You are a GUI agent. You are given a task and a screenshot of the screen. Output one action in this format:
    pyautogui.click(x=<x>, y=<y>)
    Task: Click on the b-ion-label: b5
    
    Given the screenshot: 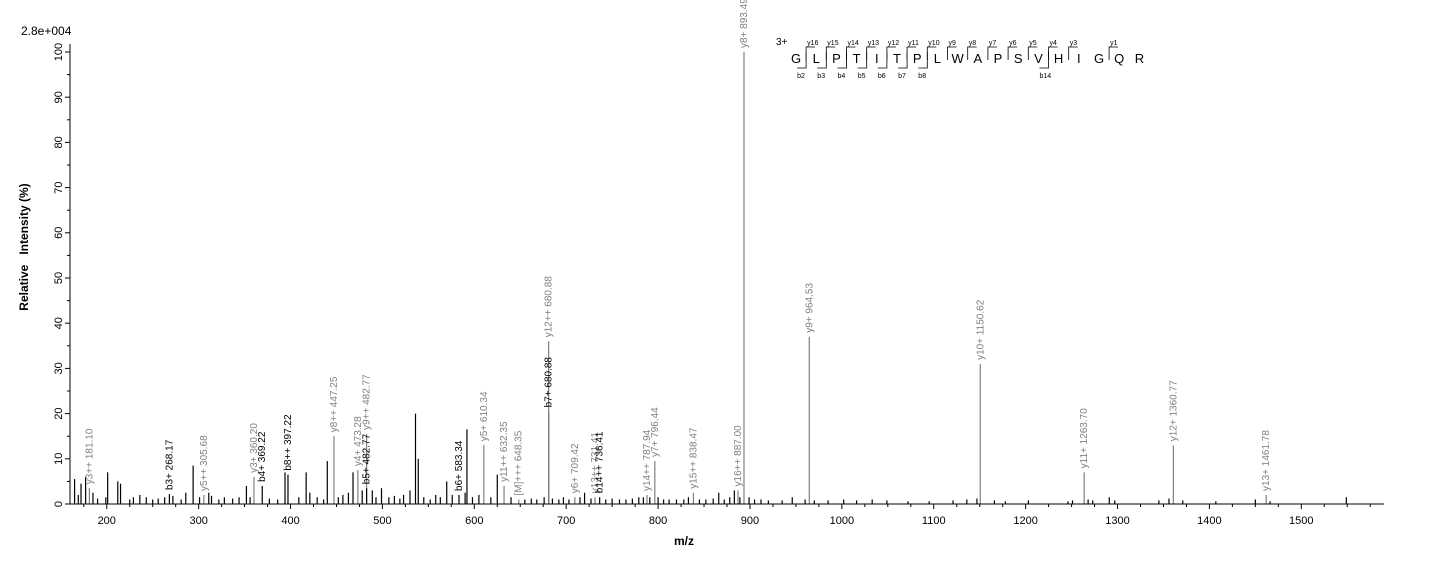 What is the action you would take?
    pyautogui.click(x=862, y=76)
    